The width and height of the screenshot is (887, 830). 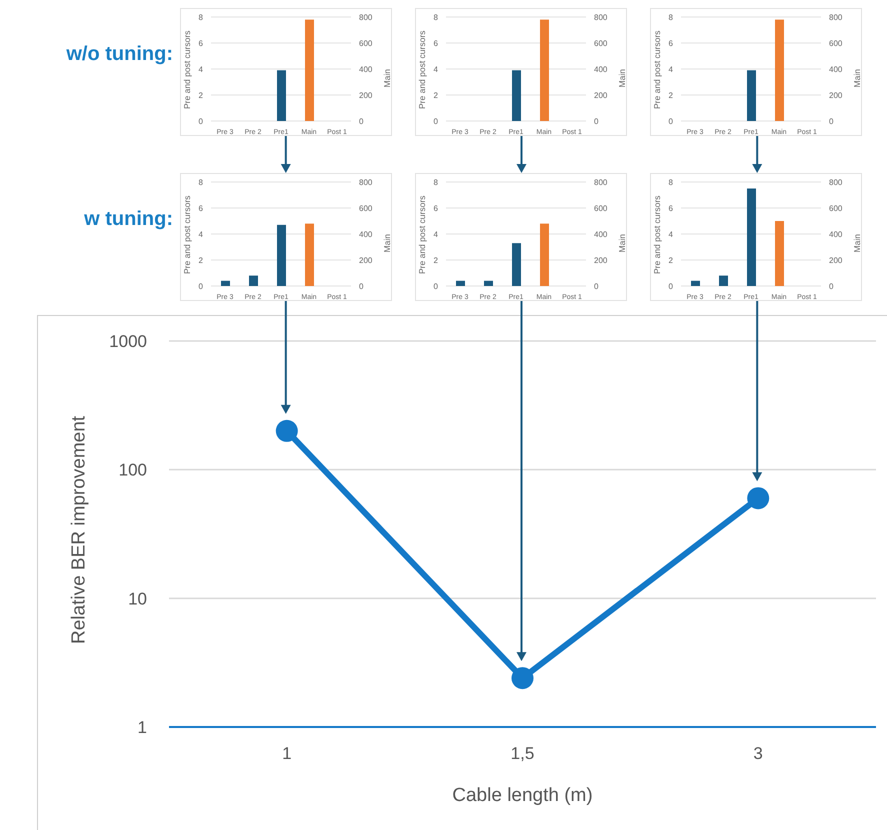 I want to click on x-tick-label: 1,5, so click(x=522, y=754).